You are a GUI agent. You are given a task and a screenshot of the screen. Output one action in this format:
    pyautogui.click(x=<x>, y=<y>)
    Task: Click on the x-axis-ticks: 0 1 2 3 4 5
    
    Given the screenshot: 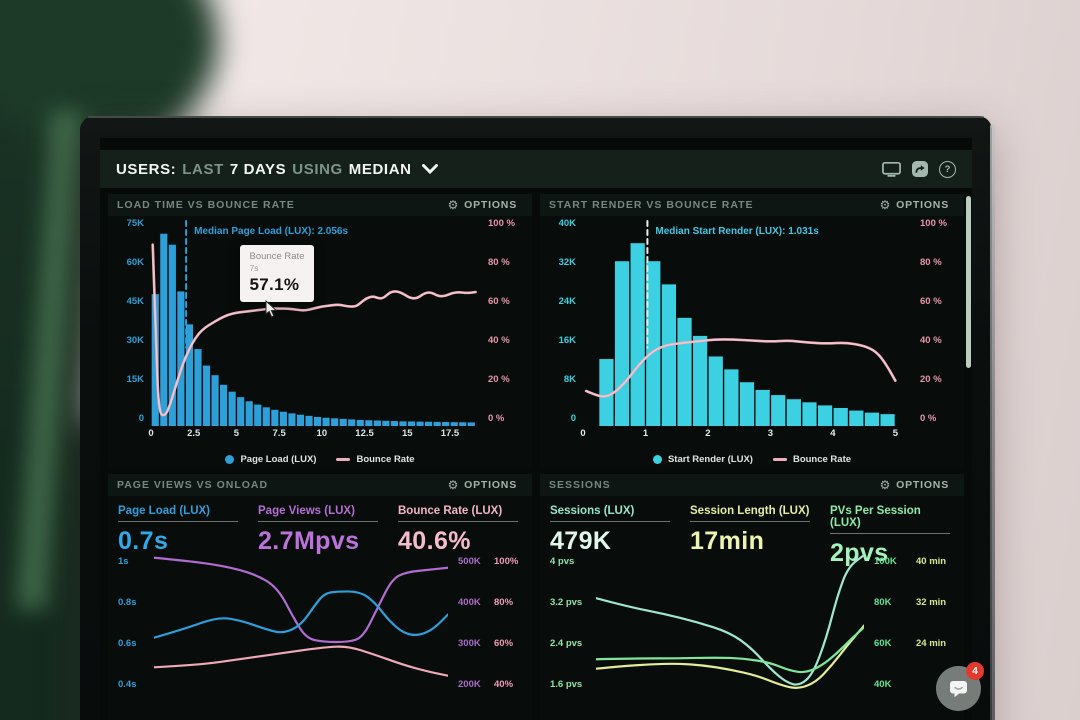 What is the action you would take?
    pyautogui.click(x=745, y=434)
    